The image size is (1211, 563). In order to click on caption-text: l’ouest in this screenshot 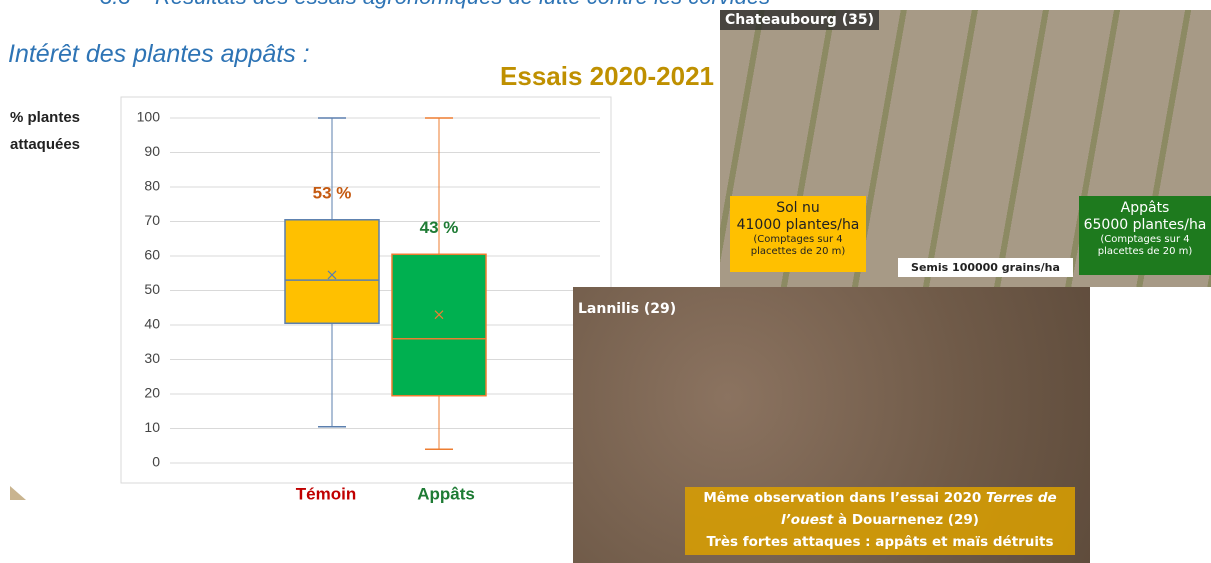, I will do `click(807, 520)`.